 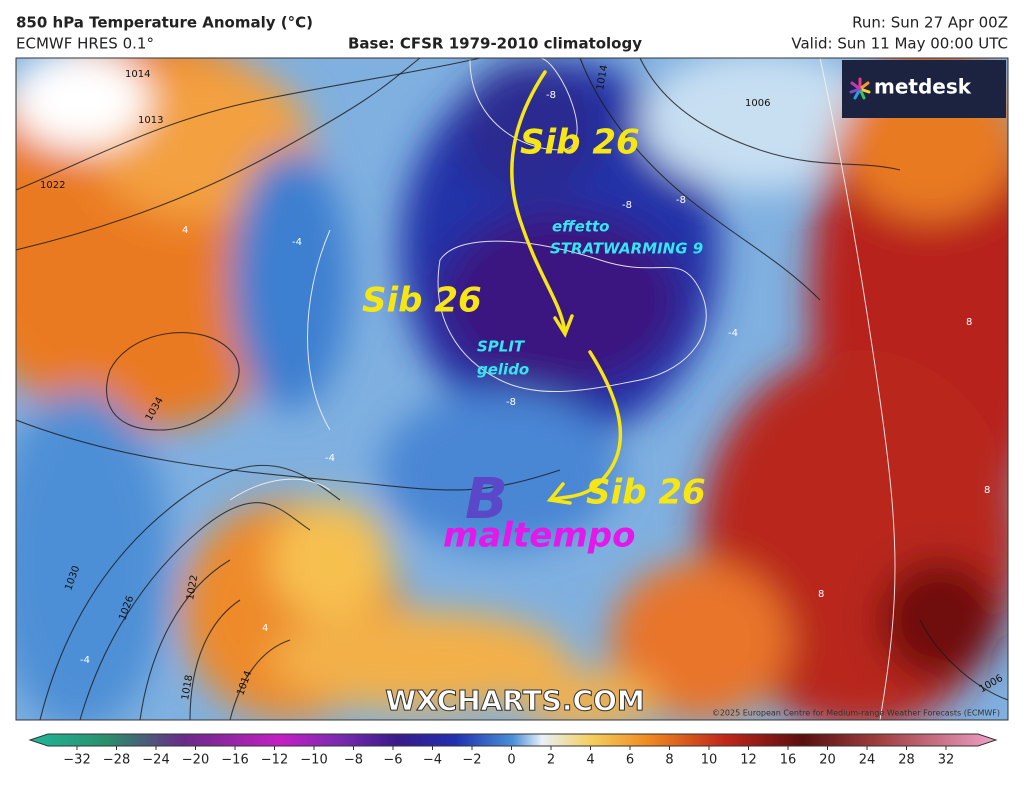 I want to click on logo-text: metdesk, so click(x=923, y=87).